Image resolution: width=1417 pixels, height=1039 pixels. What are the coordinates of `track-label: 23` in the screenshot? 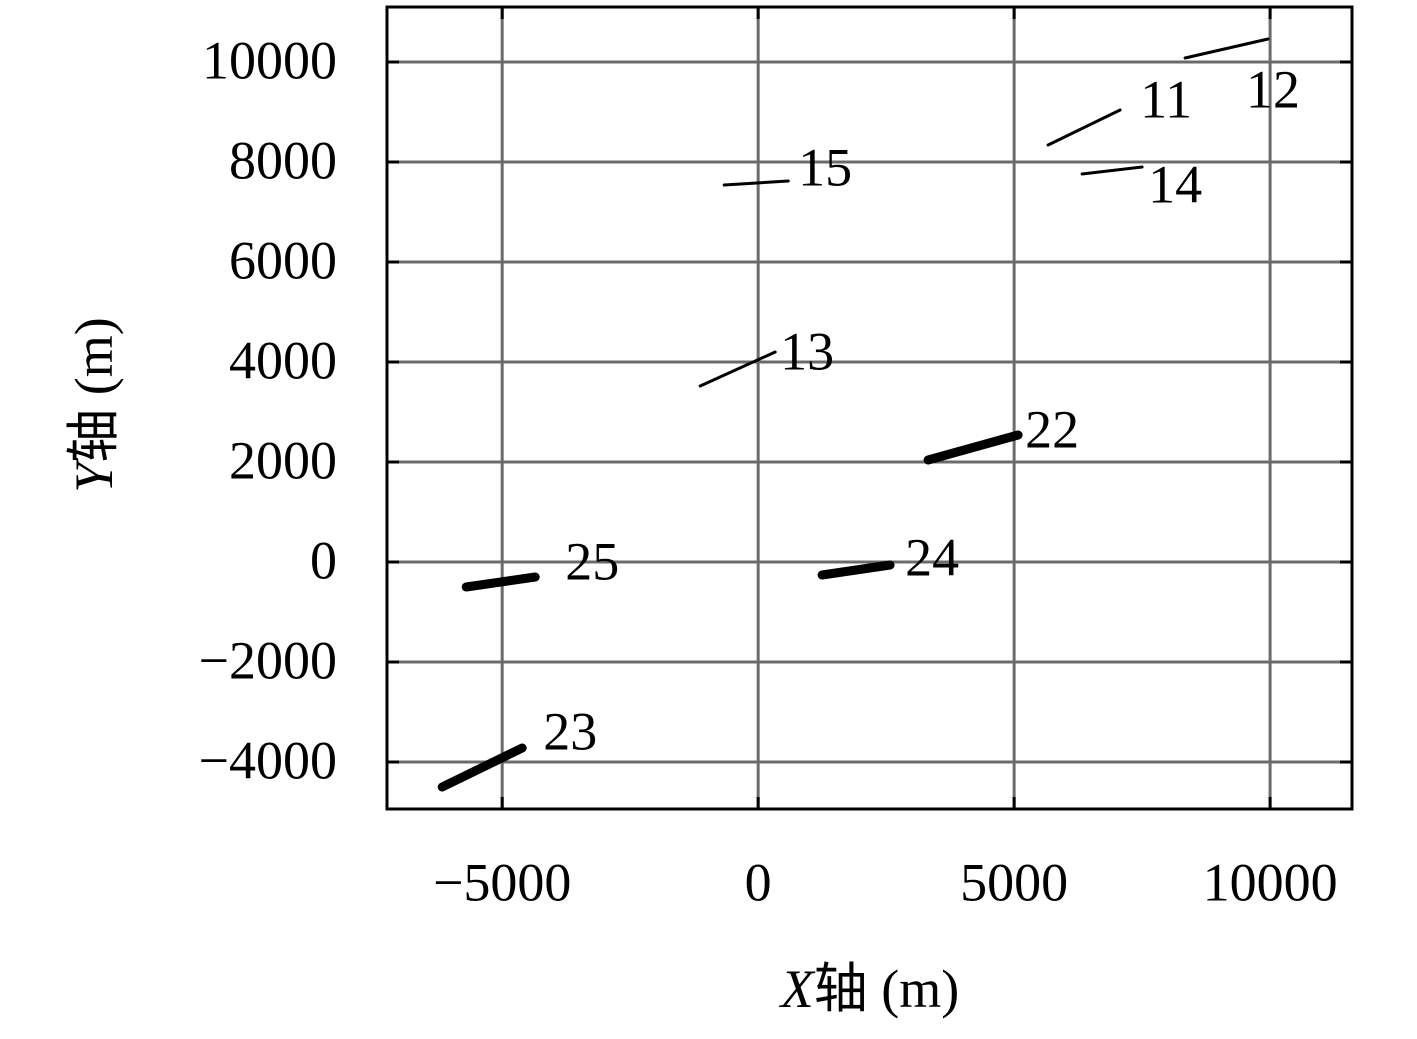 It's located at (570, 731).